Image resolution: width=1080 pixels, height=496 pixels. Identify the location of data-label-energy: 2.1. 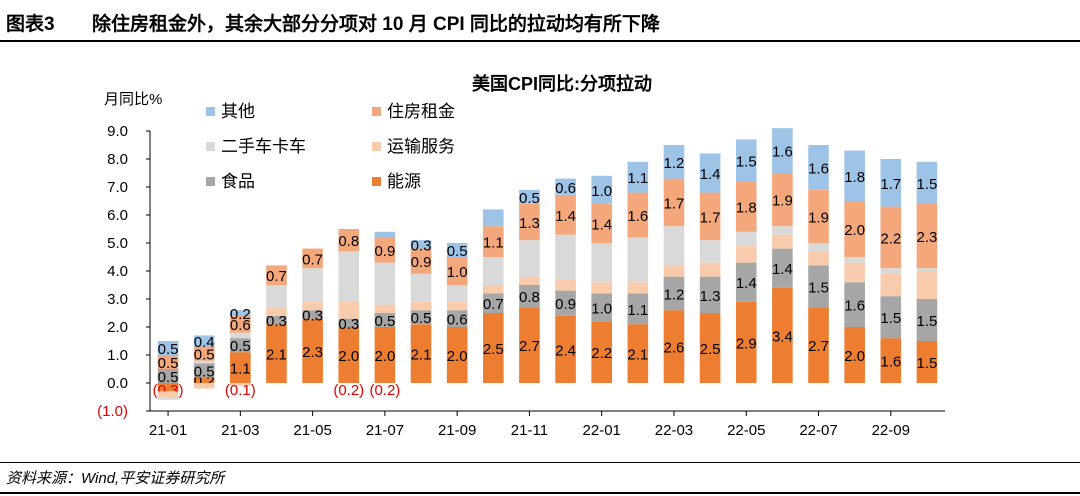
(637, 355).